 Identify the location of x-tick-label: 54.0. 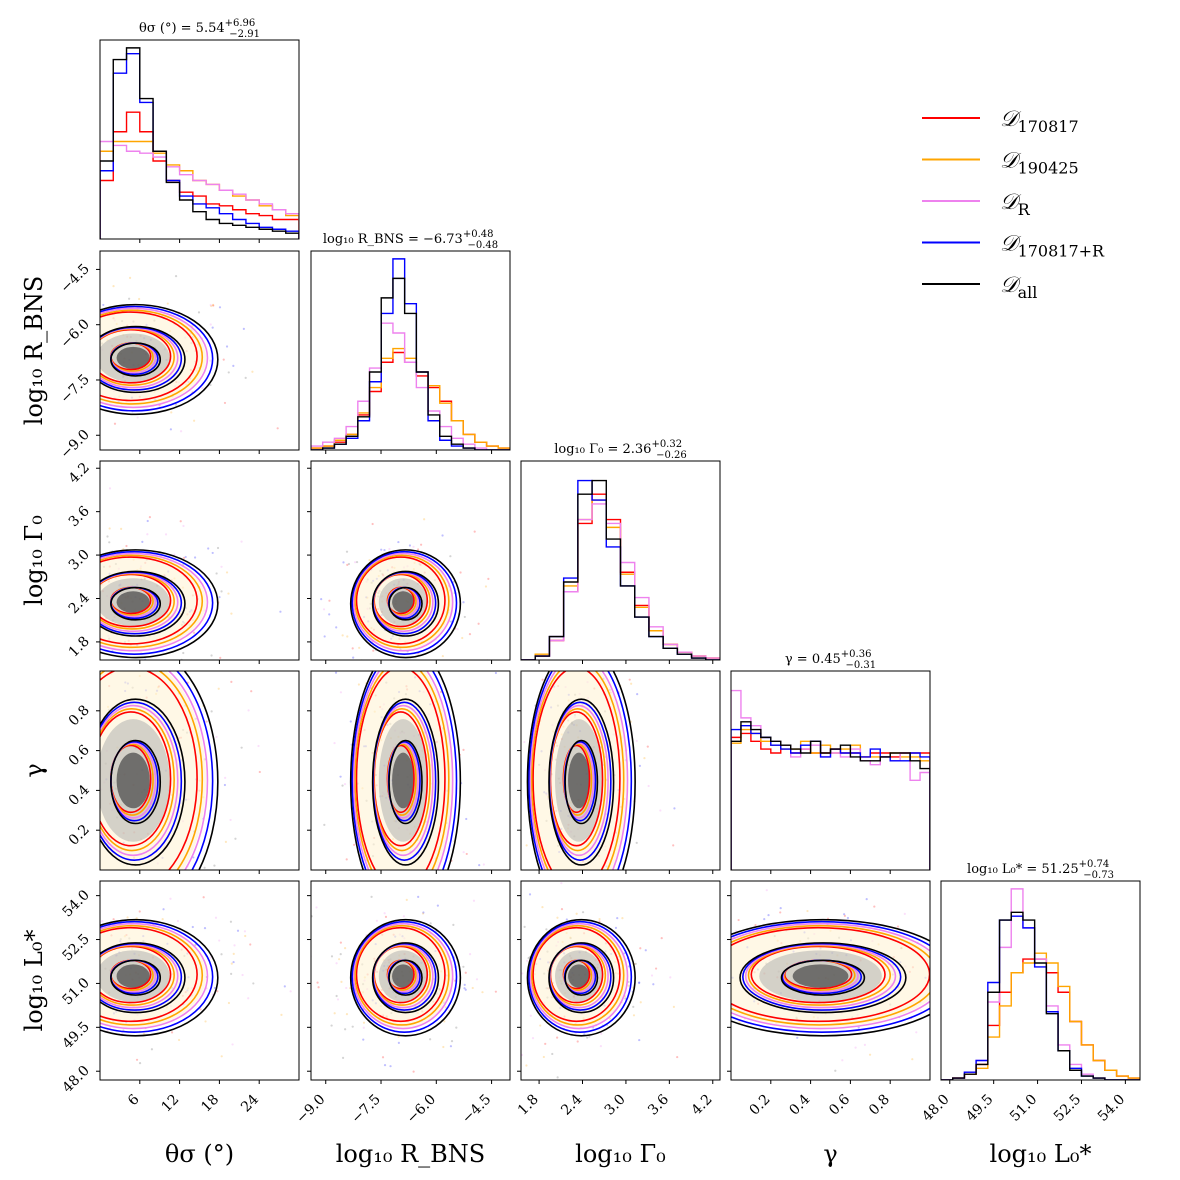
(1111, 1108).